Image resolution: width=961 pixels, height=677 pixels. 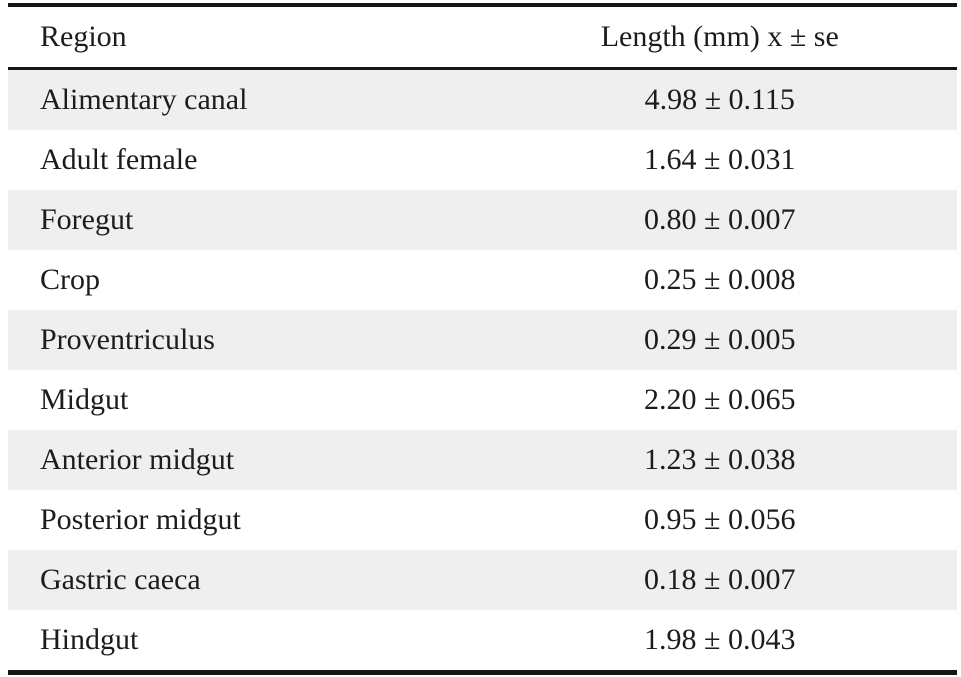 I want to click on length-cell: 0.18 ± 0.007, so click(x=720, y=579).